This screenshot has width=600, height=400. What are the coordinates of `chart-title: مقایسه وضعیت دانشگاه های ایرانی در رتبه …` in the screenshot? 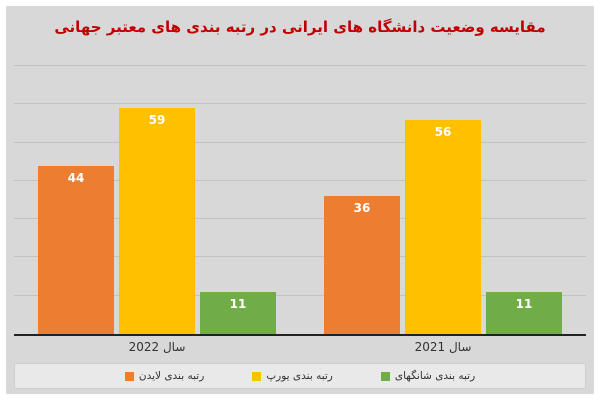 It's located at (300, 27).